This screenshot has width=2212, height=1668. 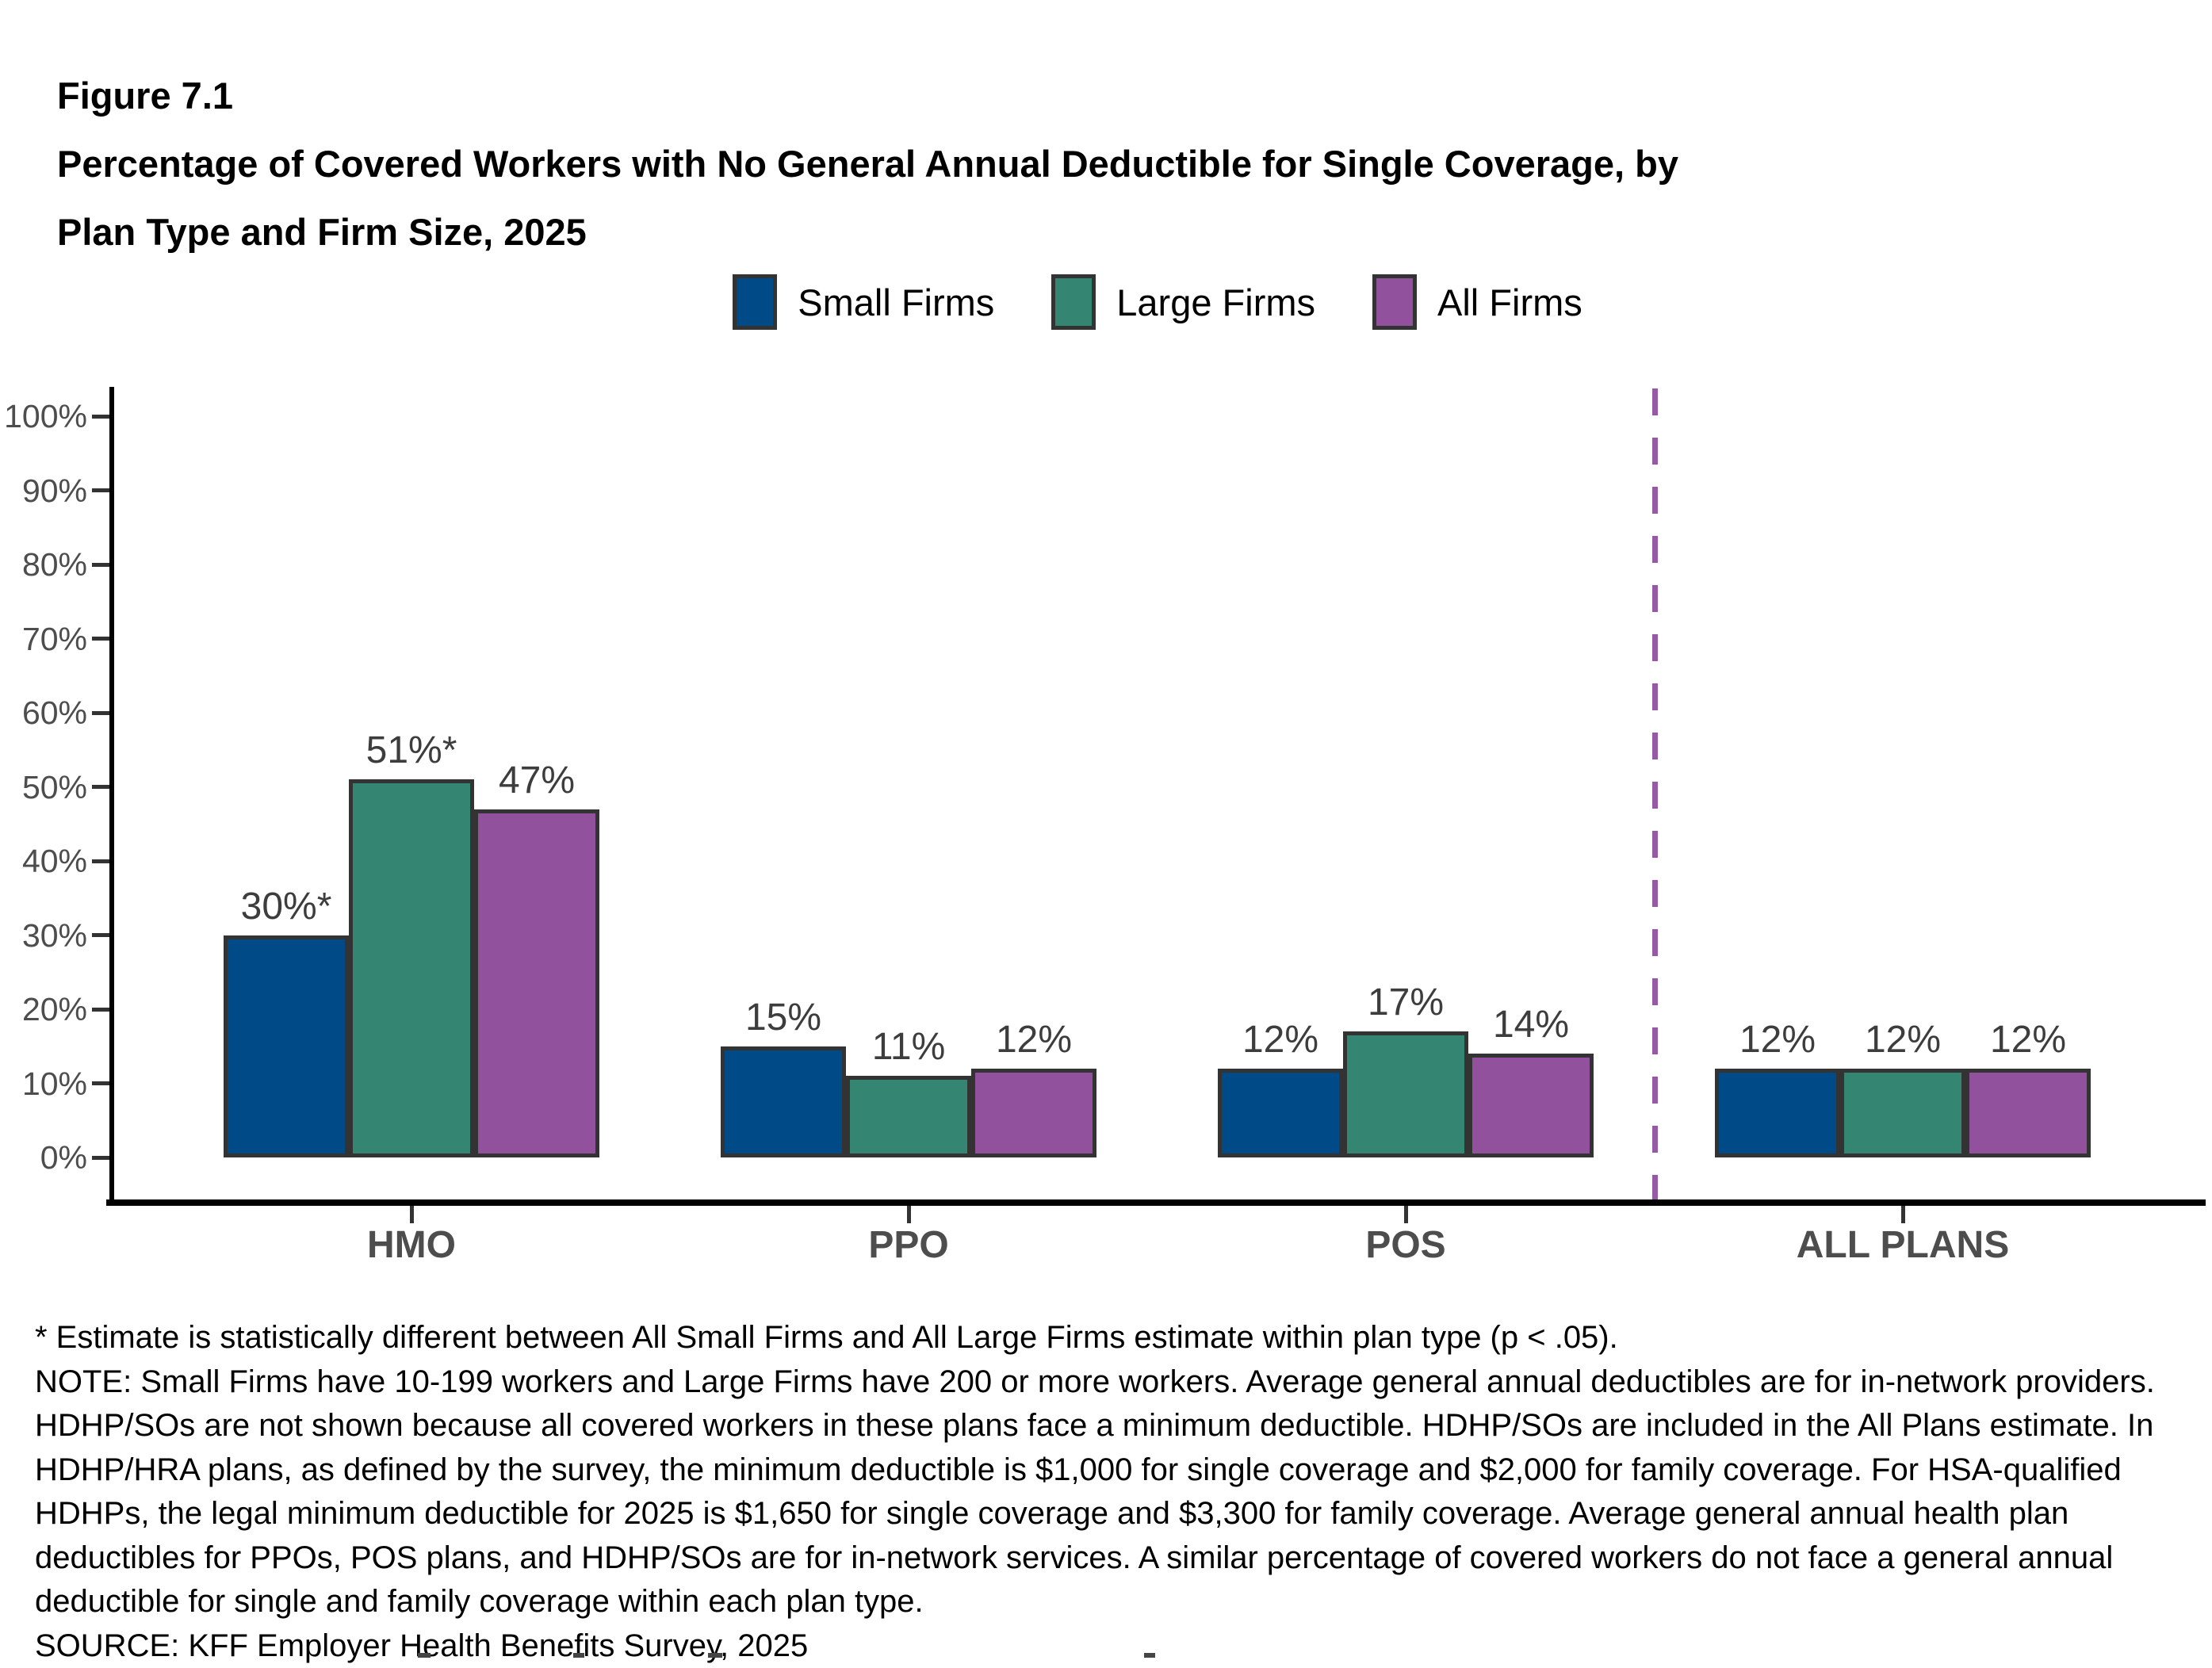 I want to click on bar-hmo-small-firms, so click(x=286, y=1046).